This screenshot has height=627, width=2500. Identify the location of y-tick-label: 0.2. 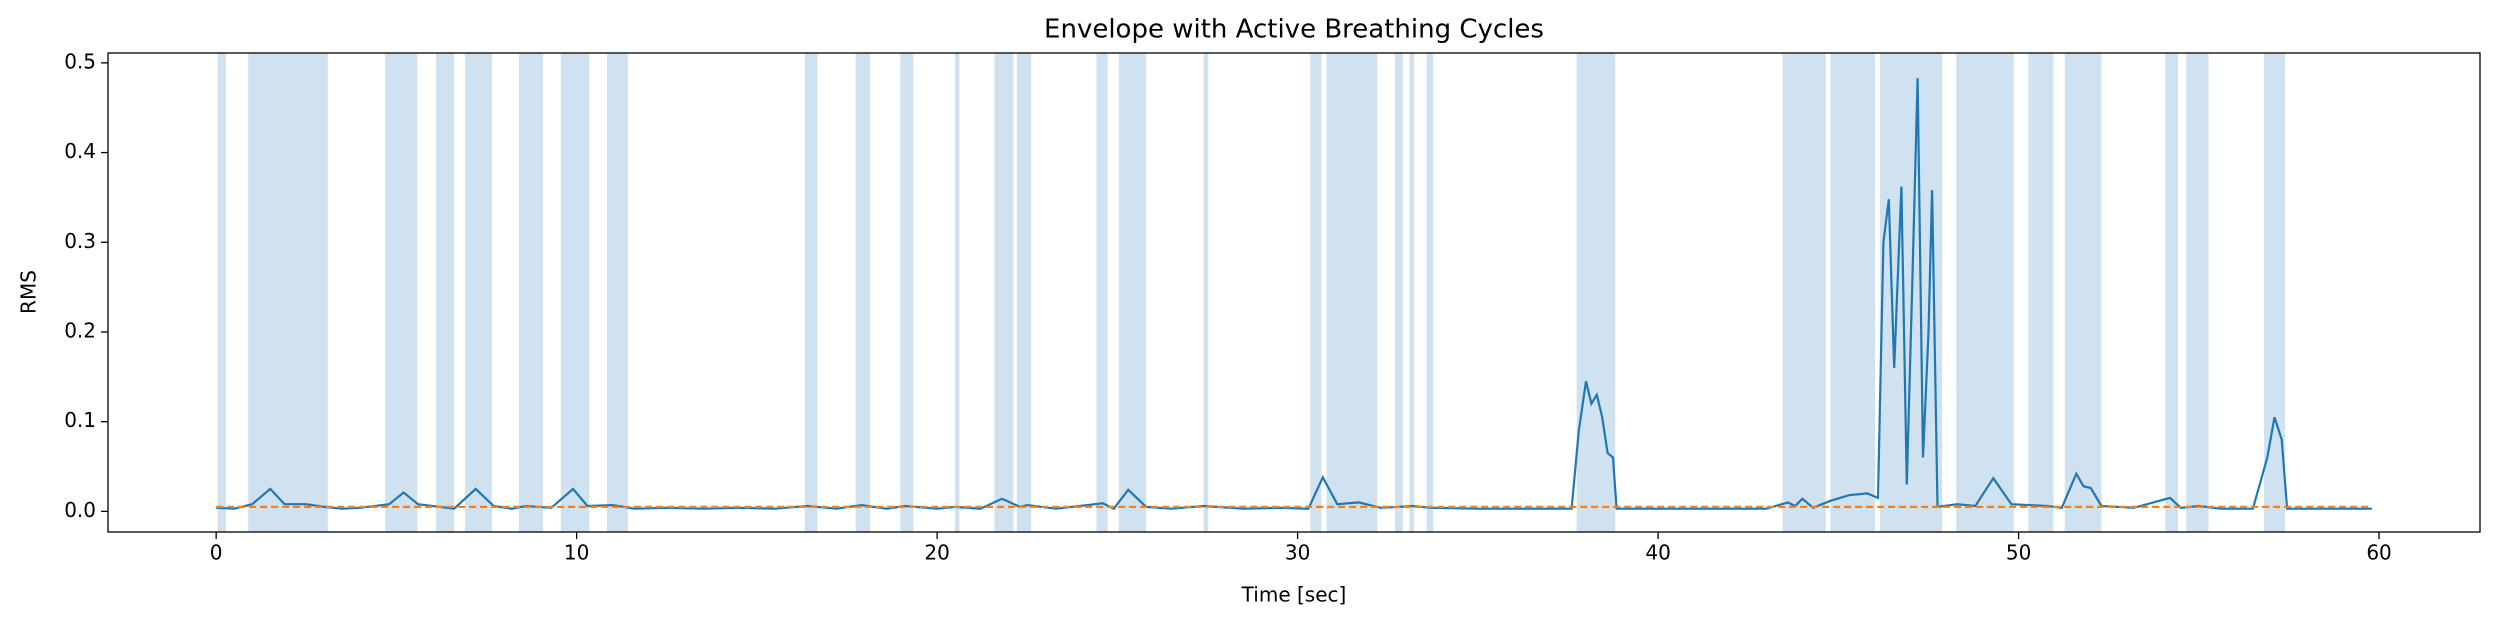
(80, 330).